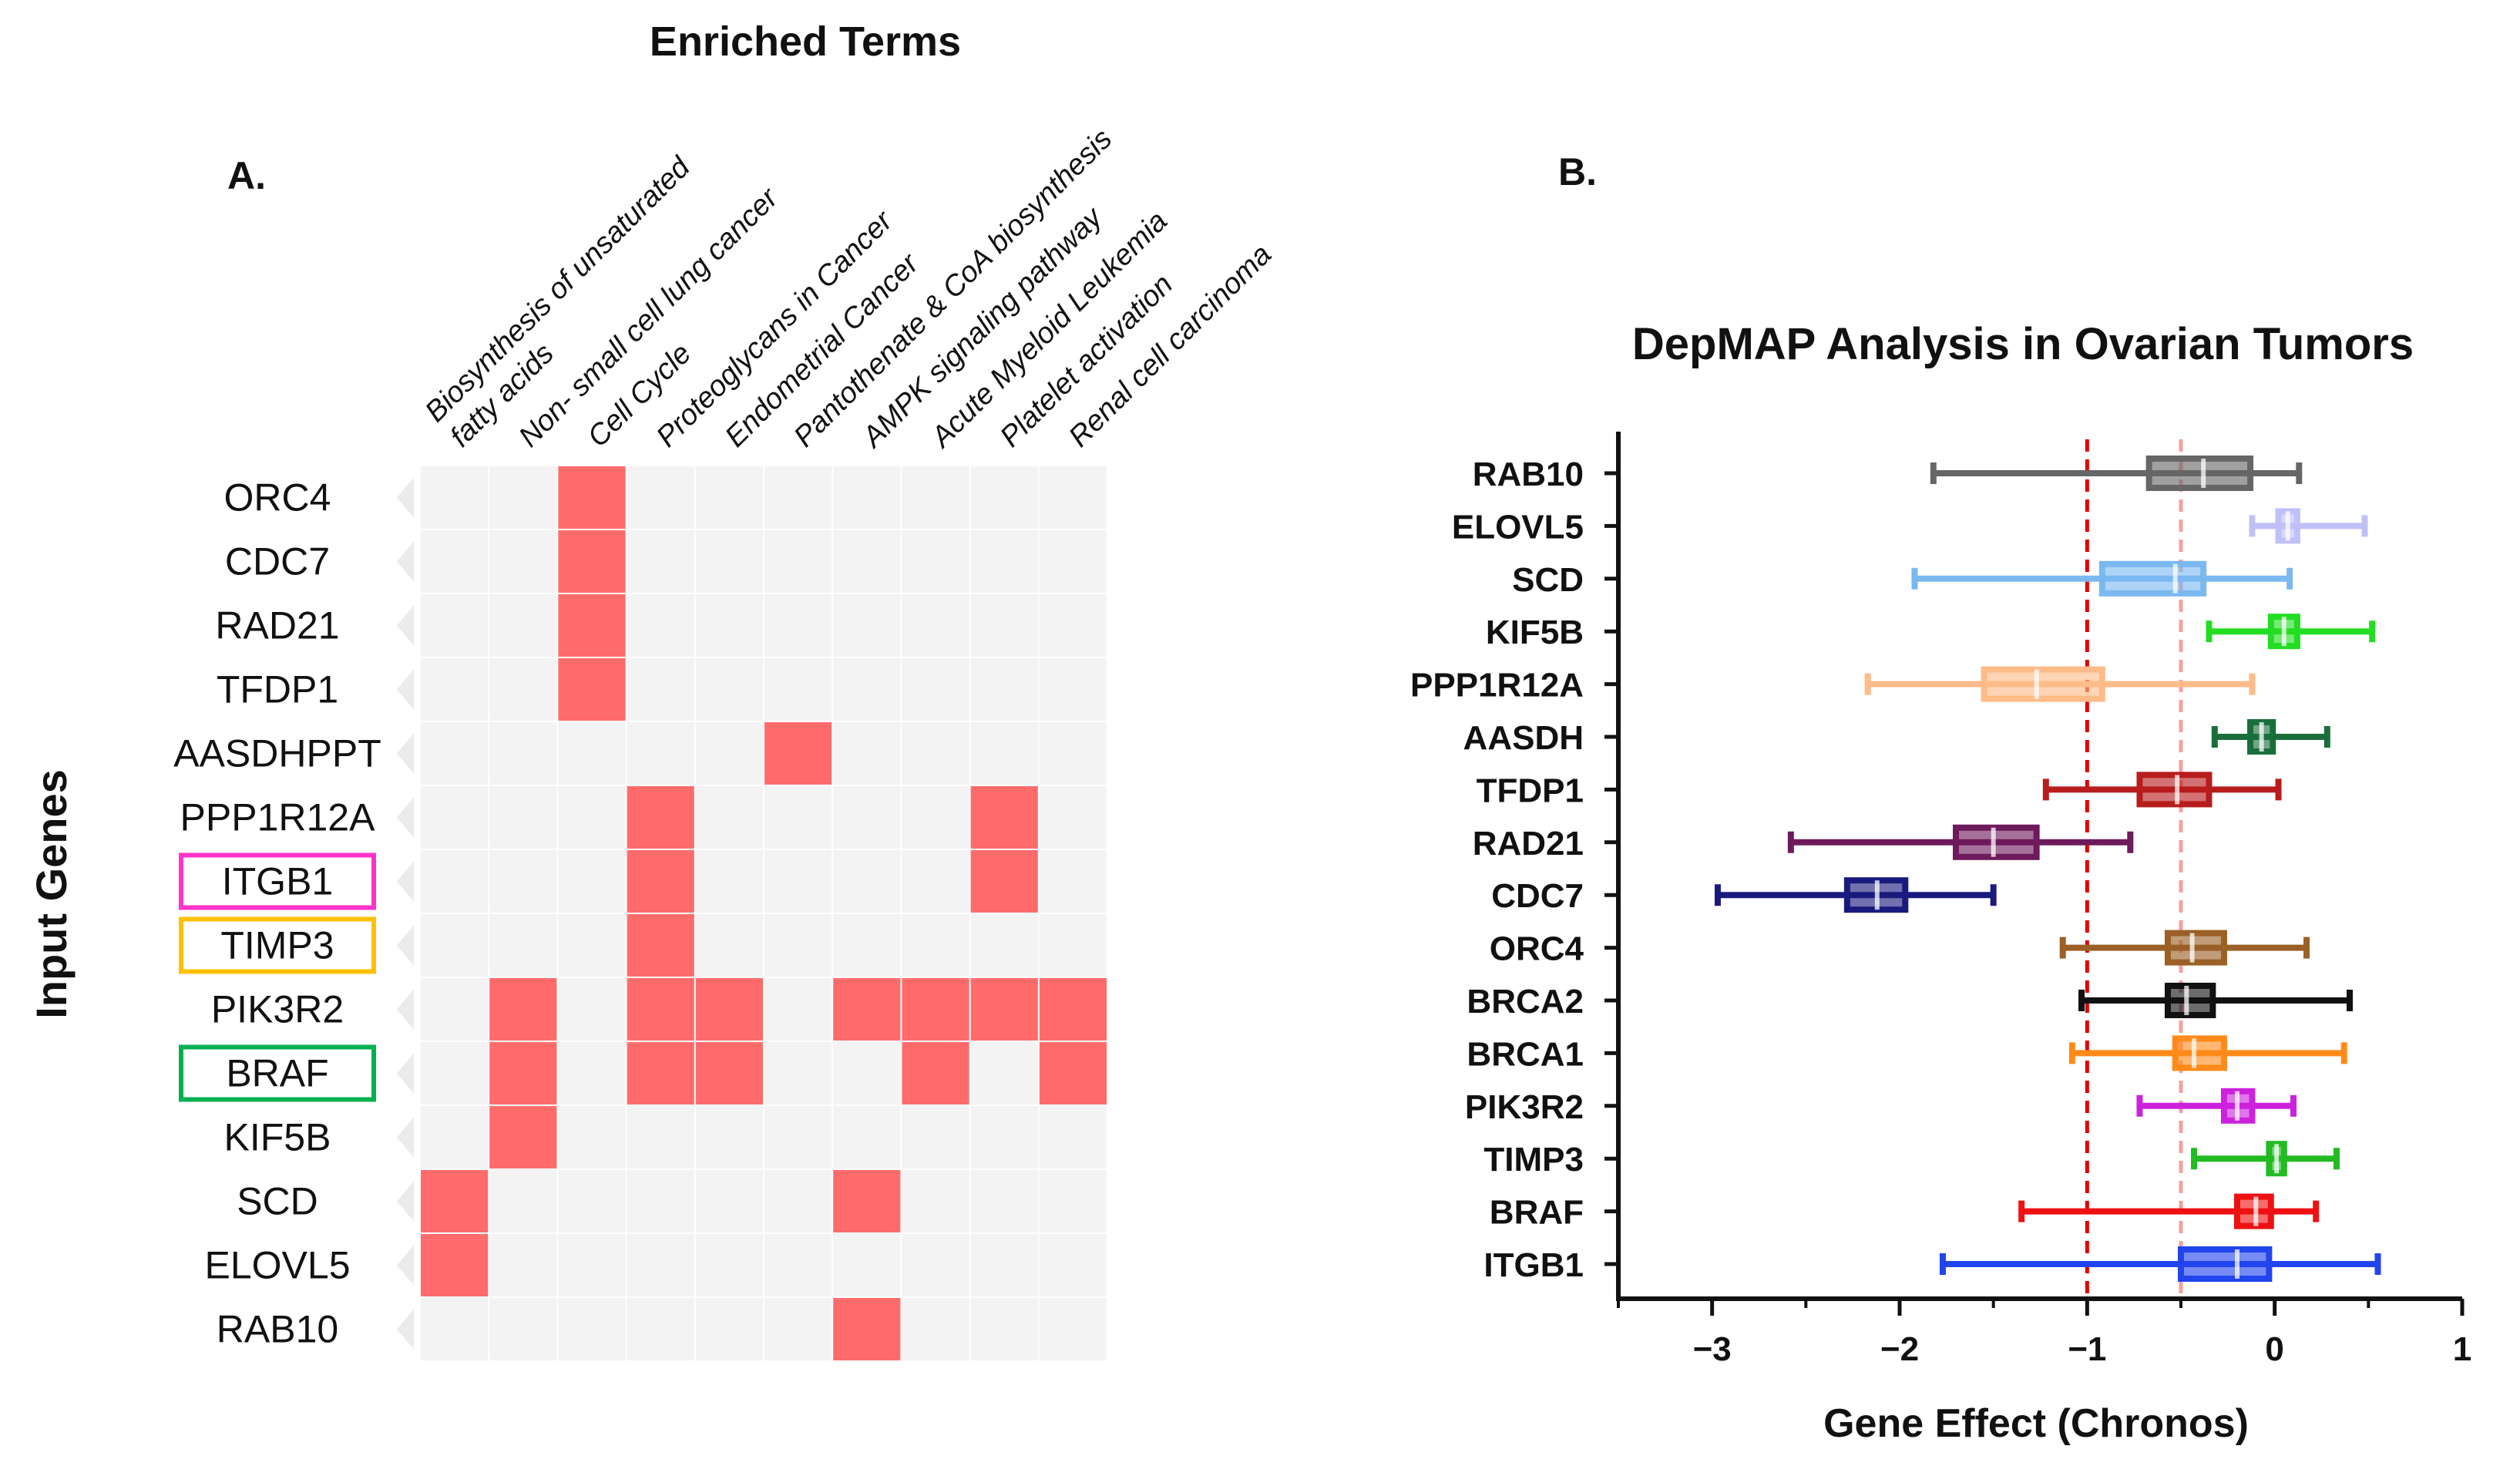 Image resolution: width=2520 pixels, height=1466 pixels. I want to click on gene-label: BRCA2, so click(1525, 1001).